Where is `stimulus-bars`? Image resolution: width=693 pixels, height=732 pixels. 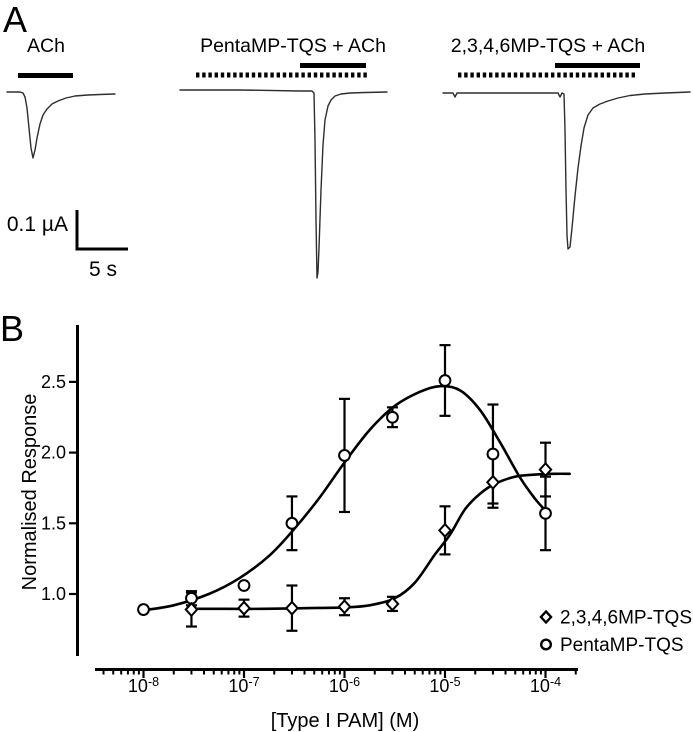
stimulus-bars is located at coordinates (329, 70).